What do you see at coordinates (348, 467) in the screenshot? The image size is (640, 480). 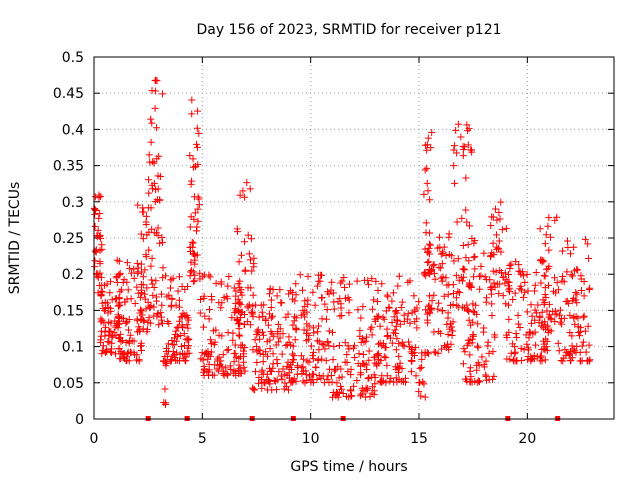 I see `x-axis-label: GPS time / hours` at bounding box center [348, 467].